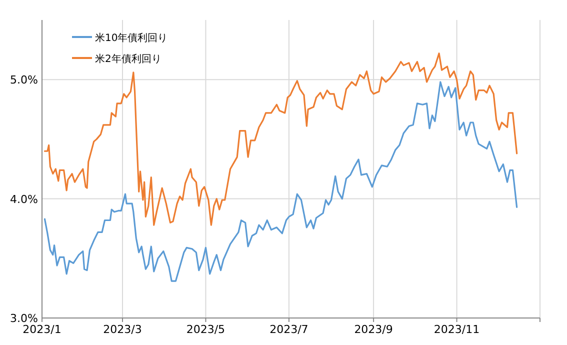  What do you see at coordinates (131, 38) in the screenshot?
I see `legend-label: 米10年債利回り` at bounding box center [131, 38].